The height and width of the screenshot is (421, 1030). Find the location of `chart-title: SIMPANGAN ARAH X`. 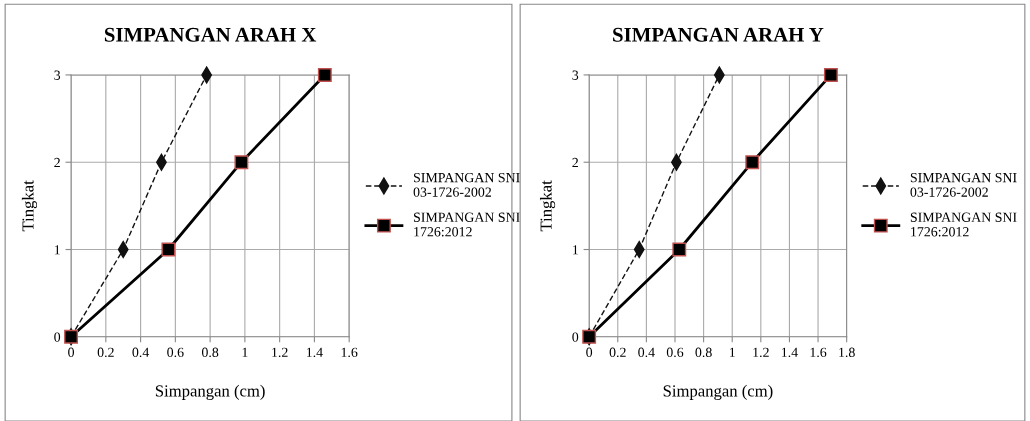

chart-title: SIMPANGAN ARAH X is located at coordinates (210, 34).